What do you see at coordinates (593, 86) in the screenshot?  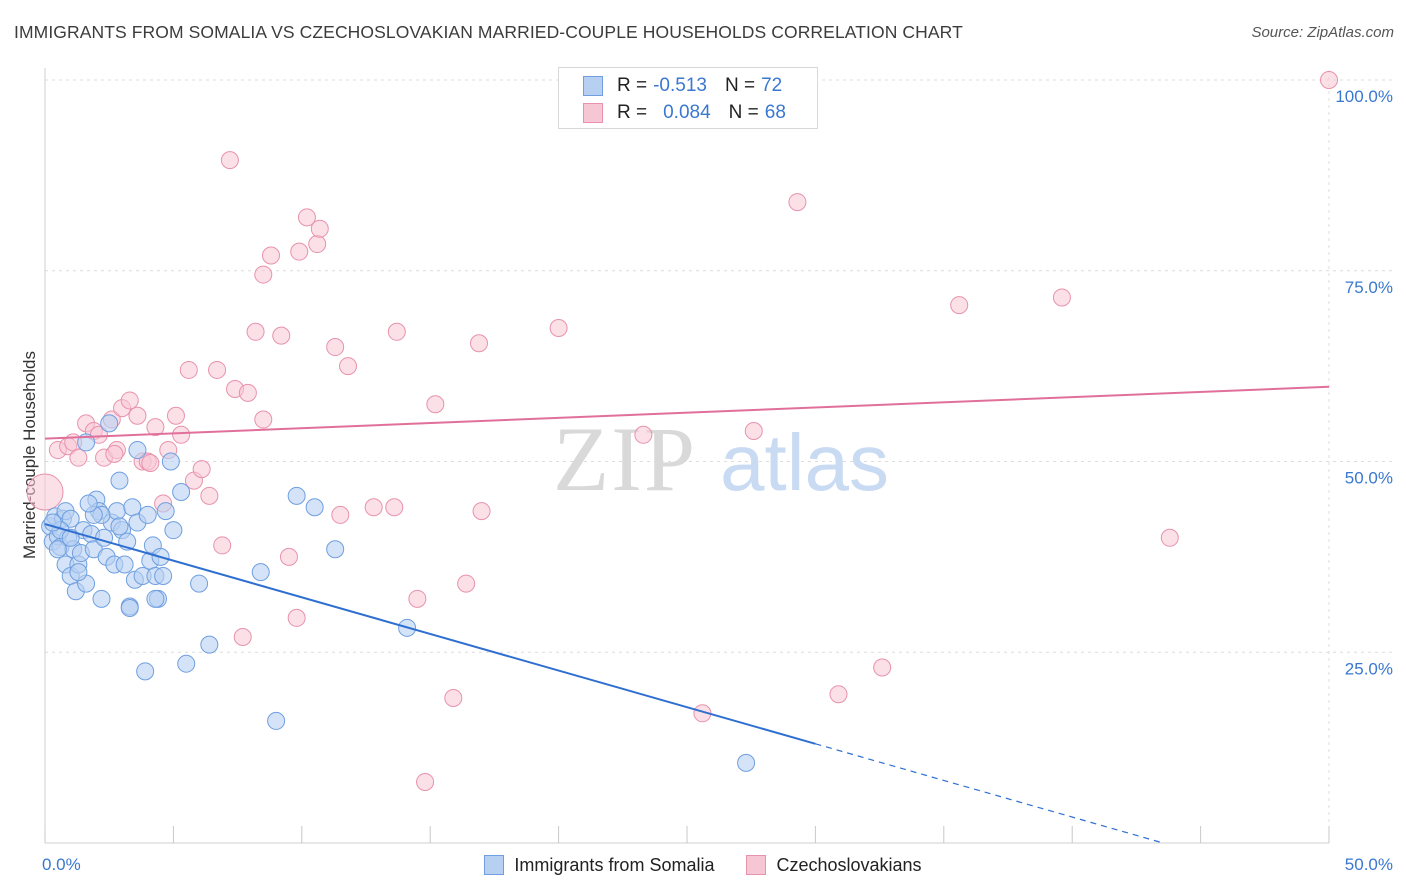 I see `legend-swatch-blue` at bounding box center [593, 86].